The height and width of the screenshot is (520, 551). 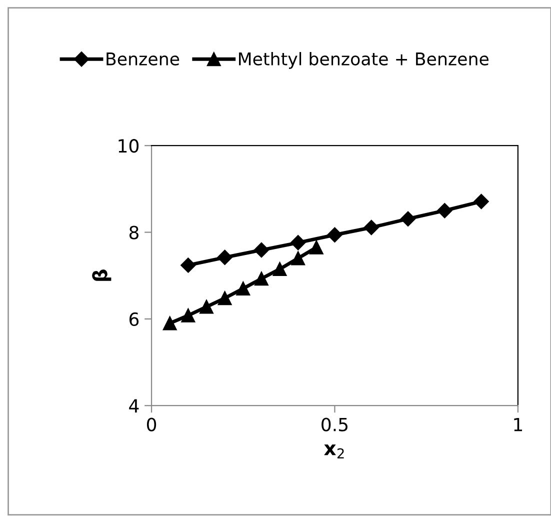 What do you see at coordinates (134, 319) in the screenshot?
I see `y-tick-label: 6` at bounding box center [134, 319].